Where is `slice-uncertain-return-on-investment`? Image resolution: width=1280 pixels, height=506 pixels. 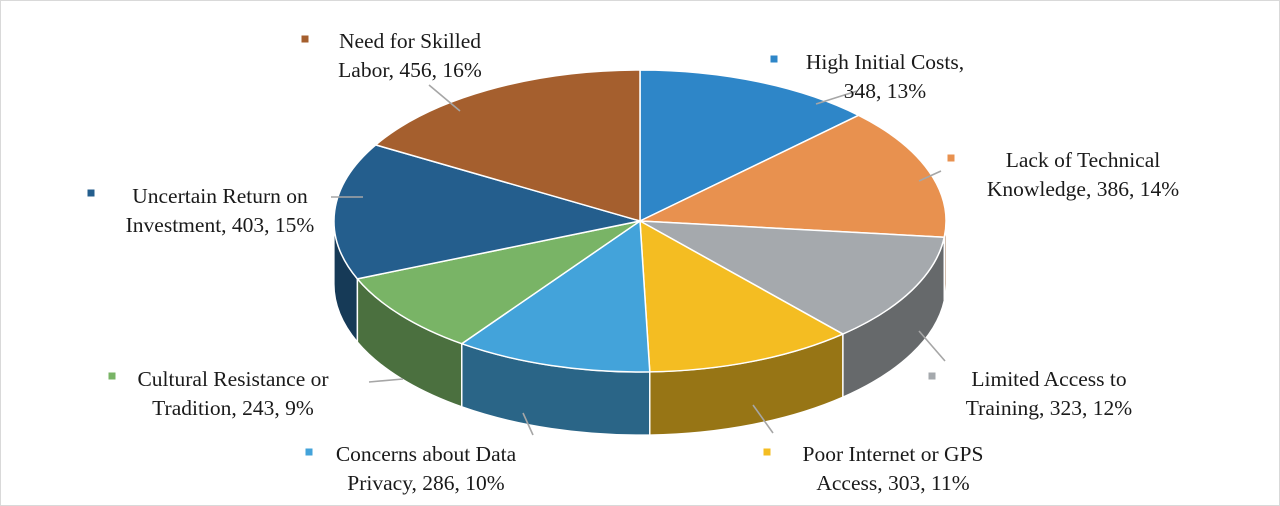 slice-uncertain-return-on-investment is located at coordinates (487, 212).